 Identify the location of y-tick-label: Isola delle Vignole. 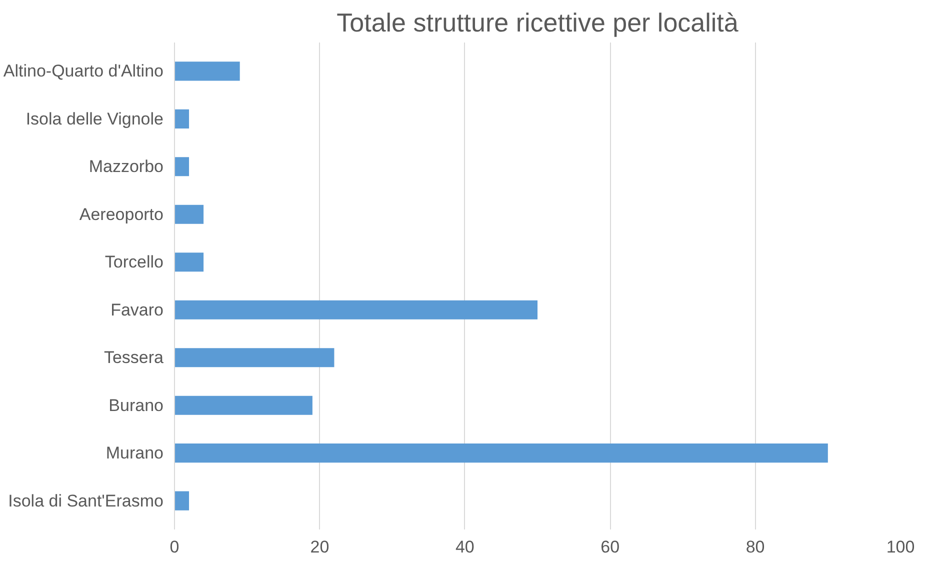
(95, 118).